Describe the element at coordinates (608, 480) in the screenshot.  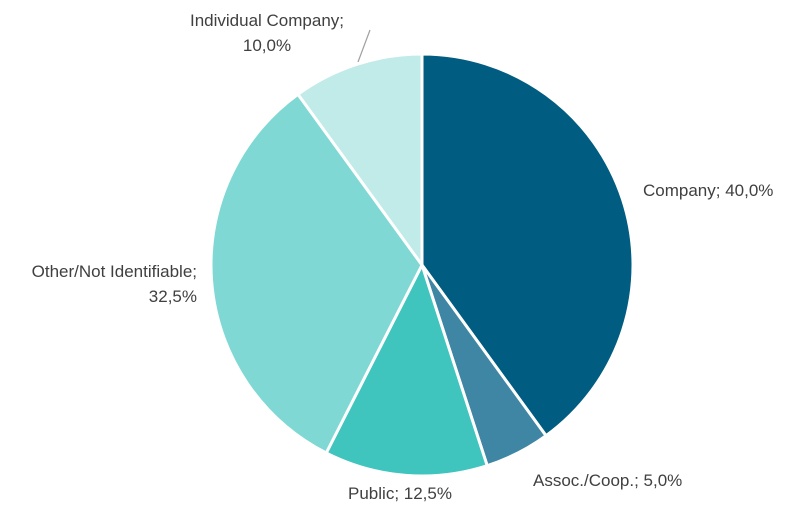
I see `slice-label: Assoc./Coop.; 5,0%` at that location.